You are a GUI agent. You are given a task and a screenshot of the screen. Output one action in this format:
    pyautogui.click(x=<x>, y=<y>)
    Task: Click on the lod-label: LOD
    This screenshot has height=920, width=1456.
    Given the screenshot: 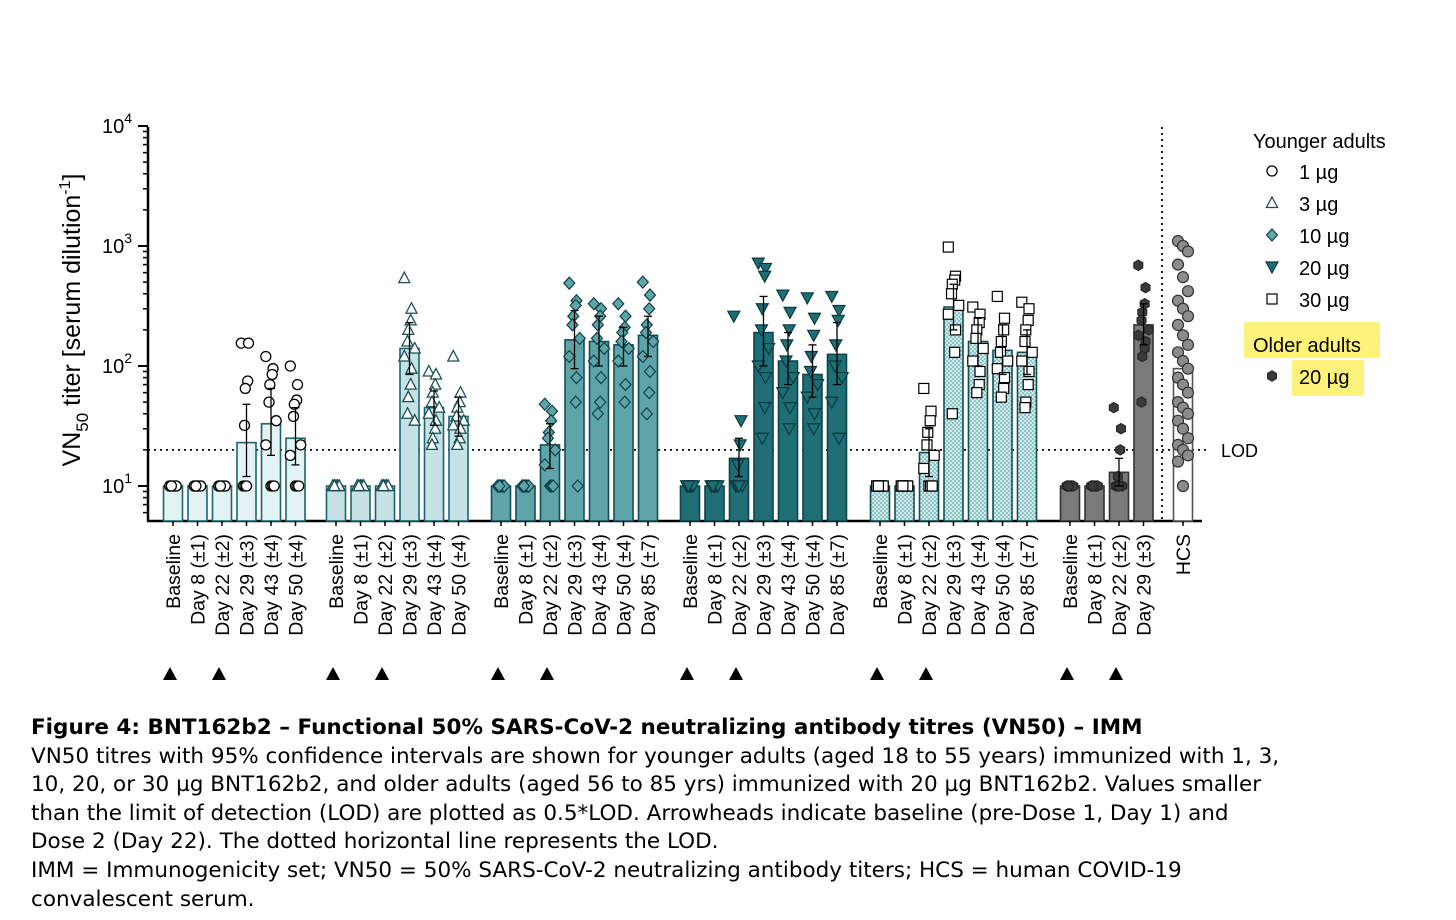 What is the action you would take?
    pyautogui.click(x=1239, y=451)
    